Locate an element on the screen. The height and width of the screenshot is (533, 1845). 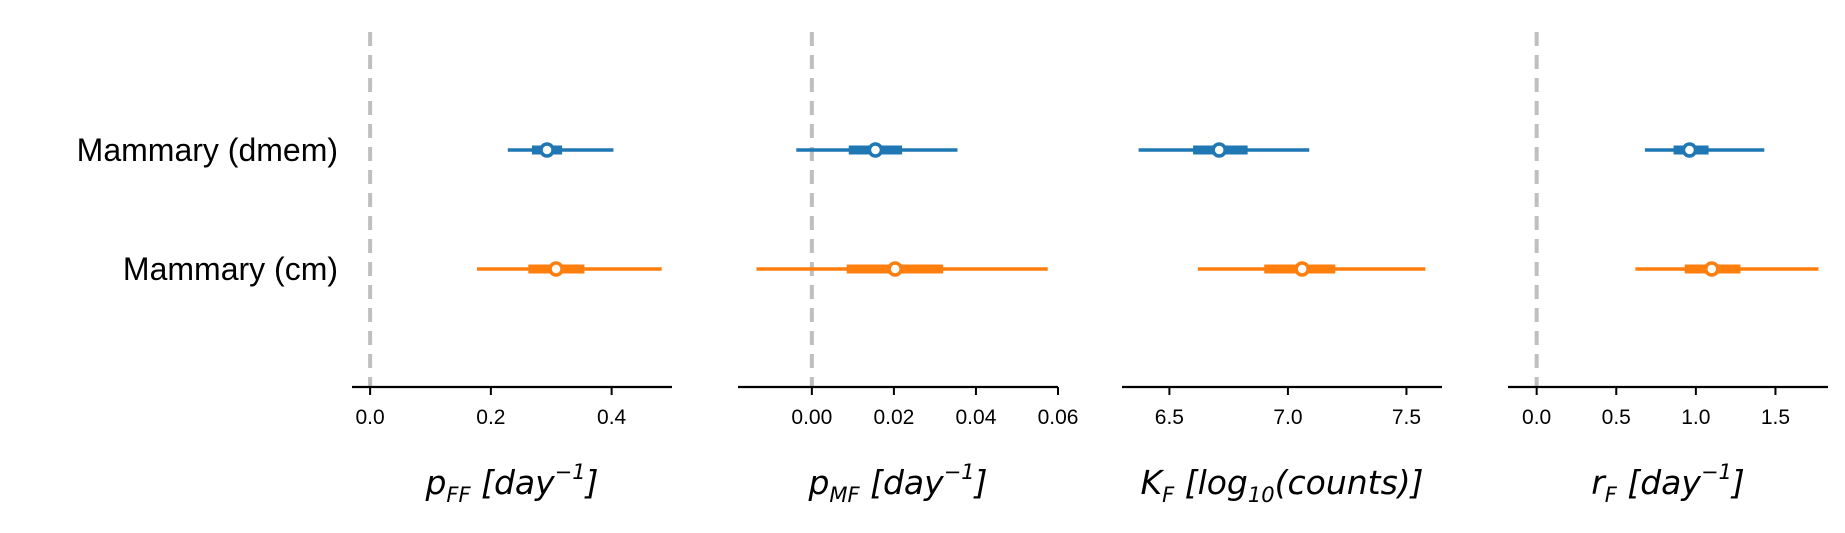
row-label: Mammary (cm) is located at coordinates (230, 269).